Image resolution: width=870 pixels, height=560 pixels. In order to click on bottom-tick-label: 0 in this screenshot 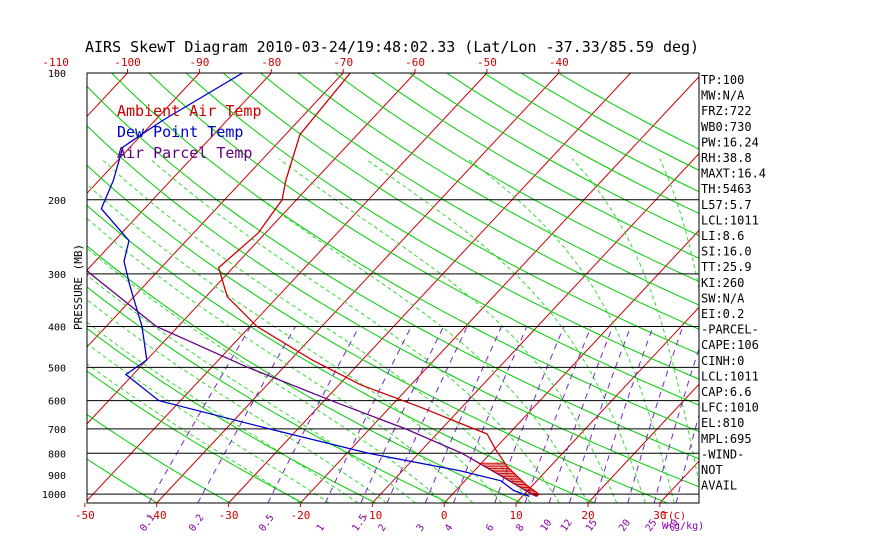, I will do `click(444, 515)`.